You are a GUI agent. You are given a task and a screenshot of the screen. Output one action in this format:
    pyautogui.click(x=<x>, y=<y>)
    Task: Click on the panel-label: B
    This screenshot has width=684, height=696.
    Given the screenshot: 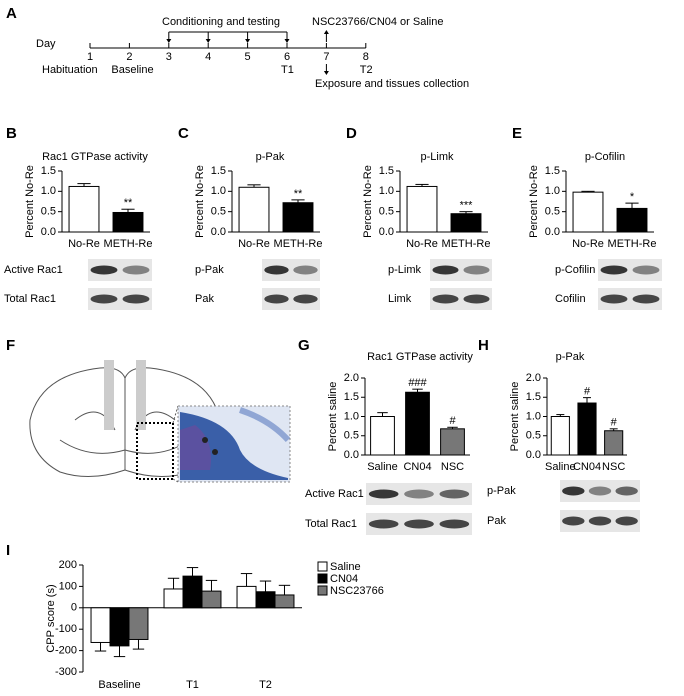 What is the action you would take?
    pyautogui.click(x=11, y=133)
    